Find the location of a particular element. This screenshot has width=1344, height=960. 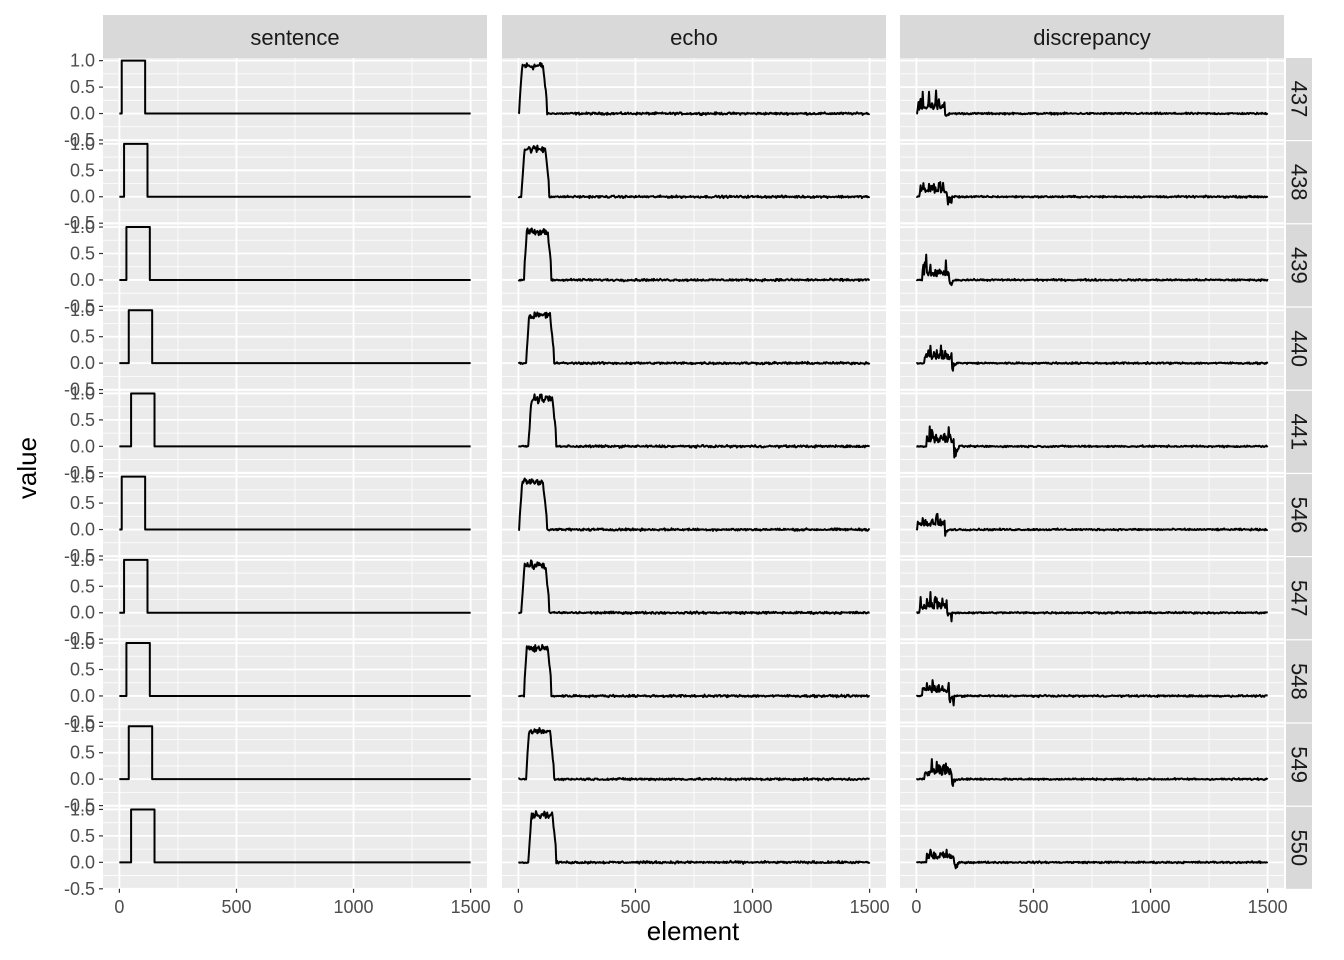

row-strip-label-437: 437 is located at coordinates (1299, 99).